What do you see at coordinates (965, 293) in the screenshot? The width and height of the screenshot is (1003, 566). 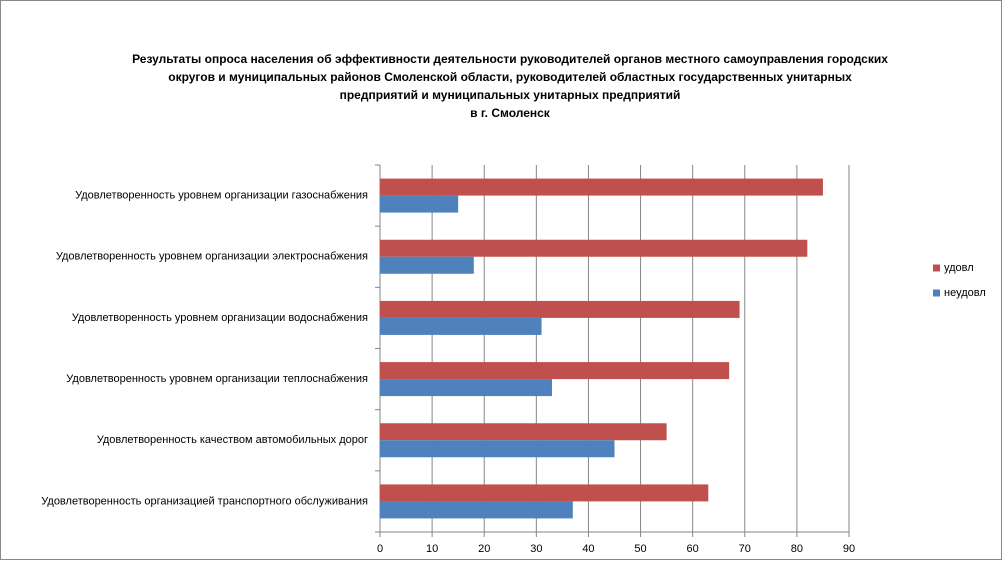 I see `legend-label: неудовл` at bounding box center [965, 293].